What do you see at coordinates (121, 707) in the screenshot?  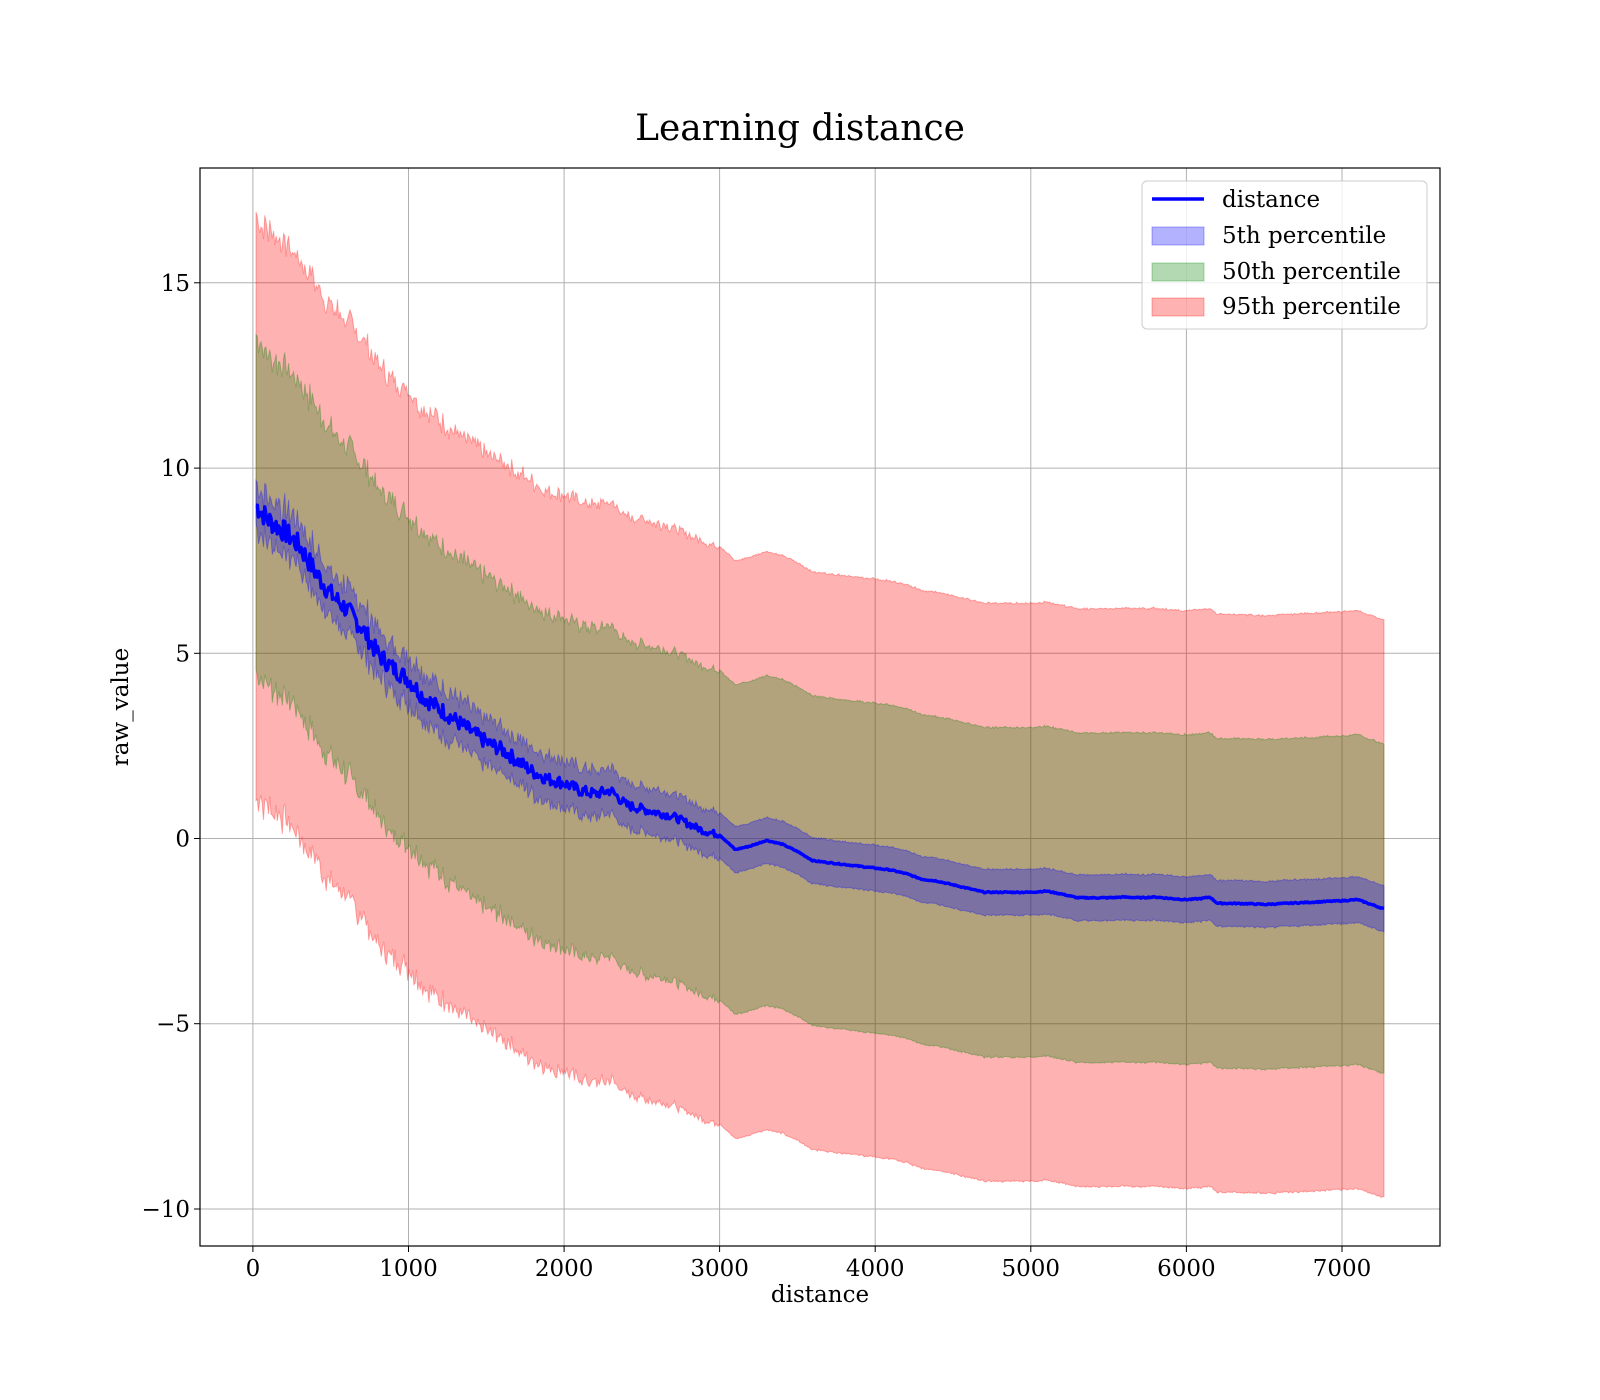 I see `y-axis-label: raw_value` at bounding box center [121, 707].